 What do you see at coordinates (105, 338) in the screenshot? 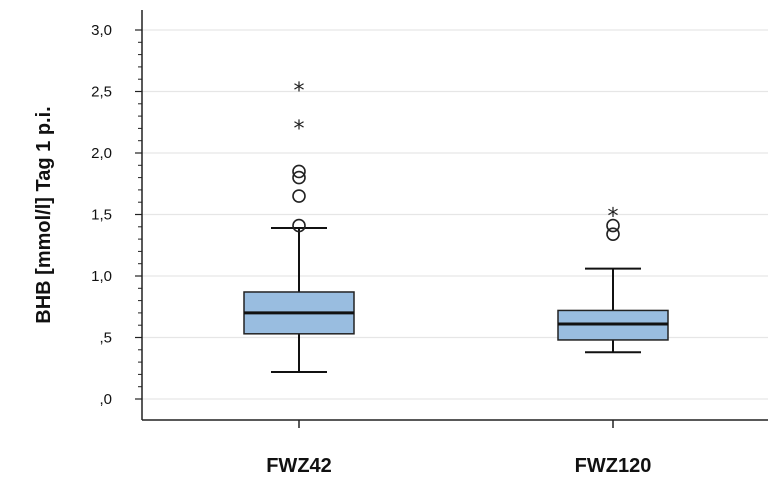
I see `y-tick-label: ,5` at bounding box center [105, 338].